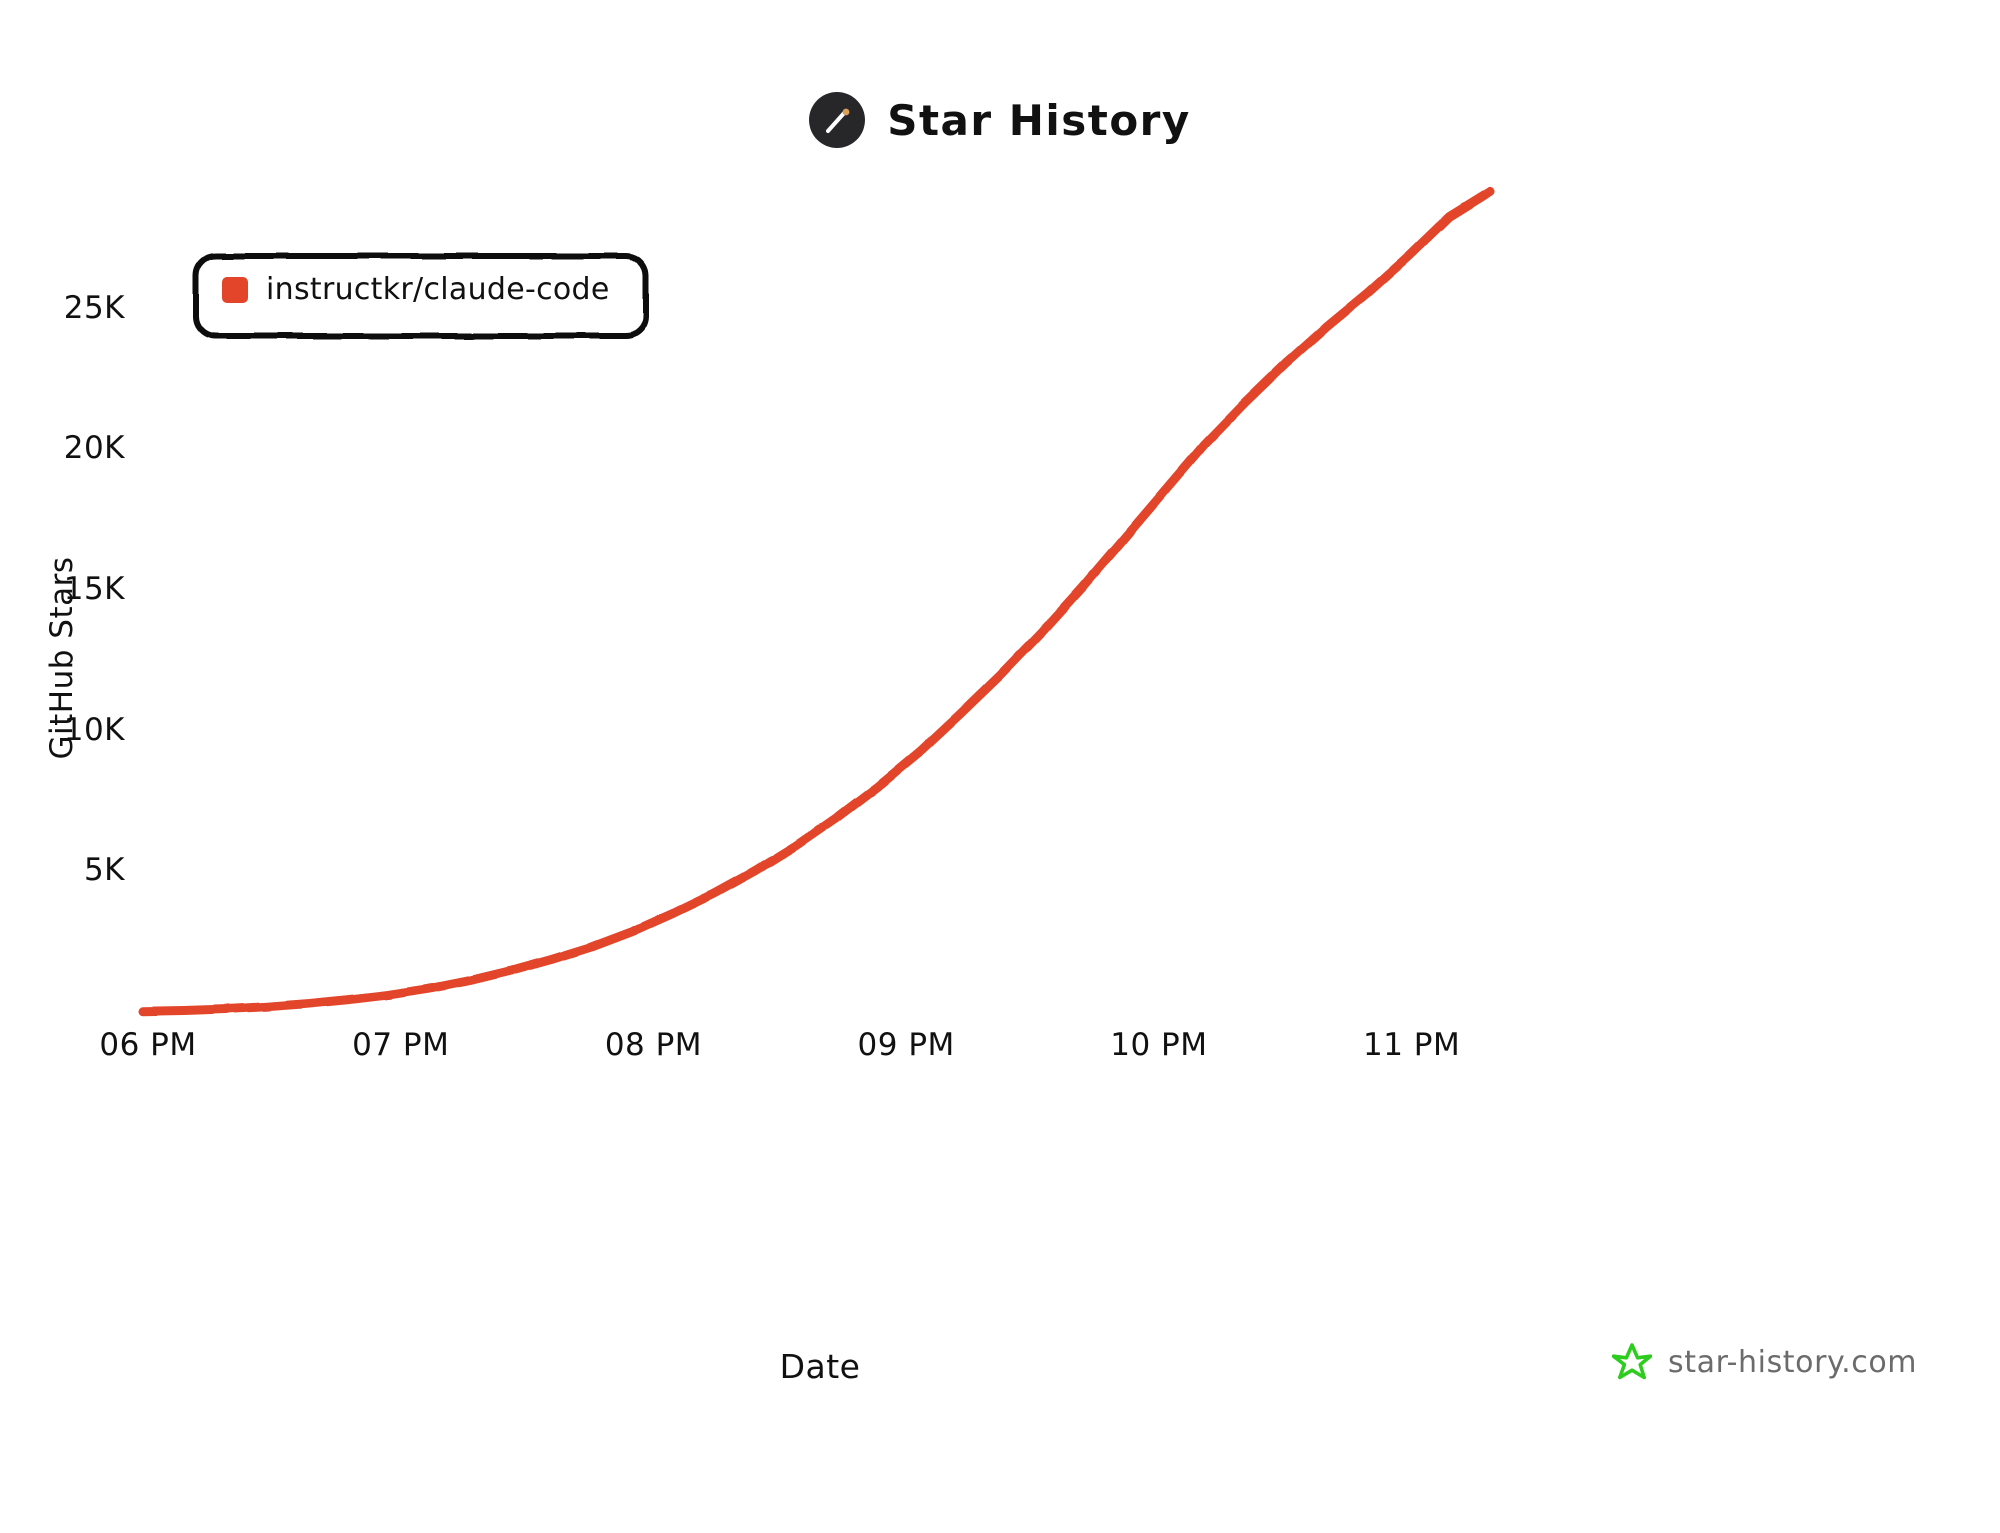  I want to click on x-tick-label: 10 PM, so click(1159, 1045).